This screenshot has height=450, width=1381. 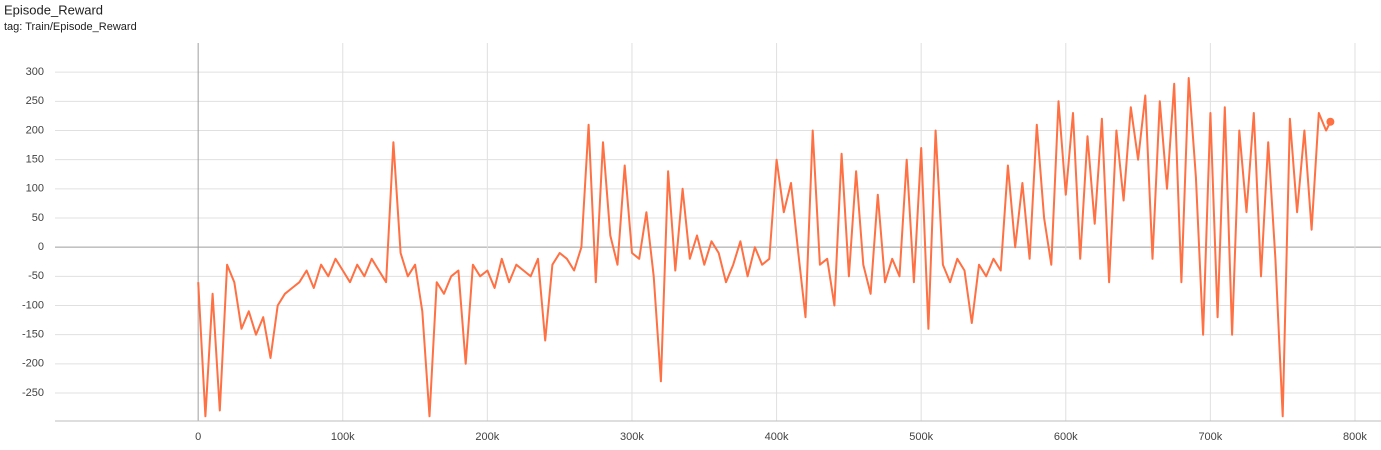 What do you see at coordinates (343, 437) in the screenshot?
I see `x-tick-label: 100k` at bounding box center [343, 437].